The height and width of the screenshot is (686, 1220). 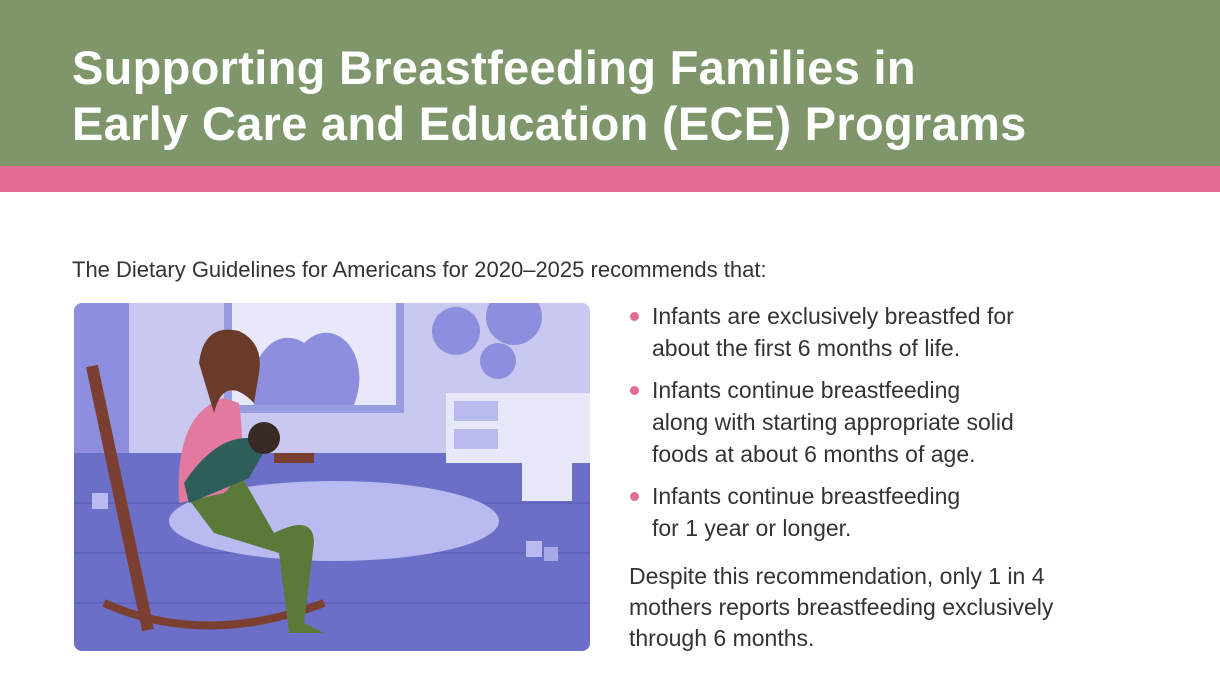 What do you see at coordinates (549, 123) in the screenshot?
I see `title-line: Early Care and Education (ECE) Programs` at bounding box center [549, 123].